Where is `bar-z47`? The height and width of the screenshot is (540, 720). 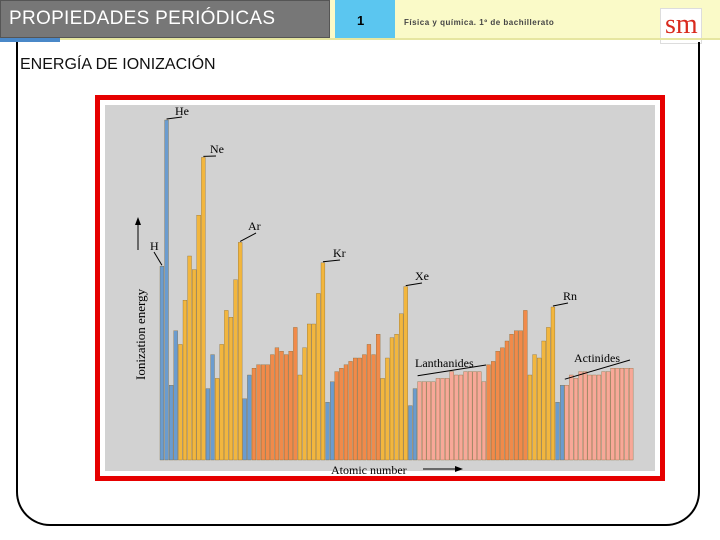 bar-z47 is located at coordinates (373, 407).